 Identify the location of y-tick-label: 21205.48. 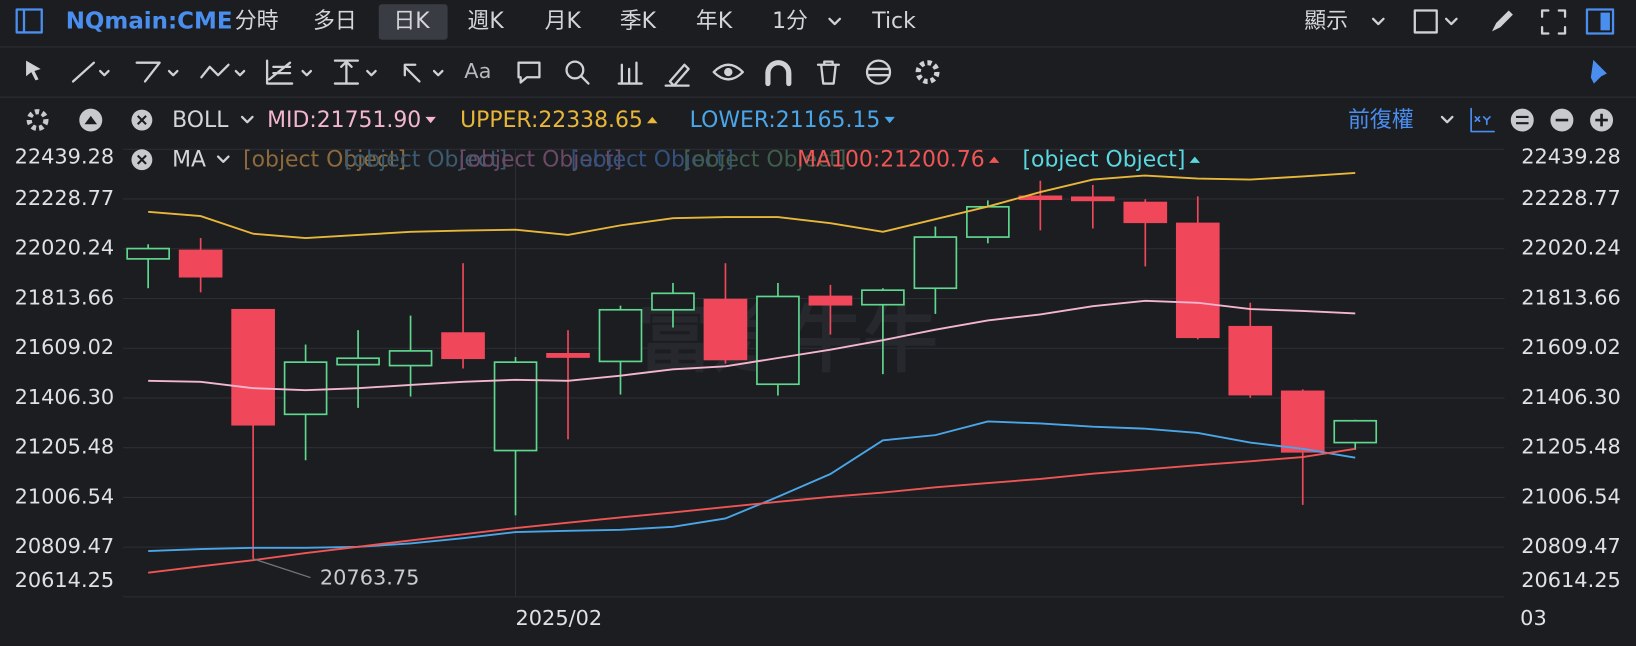
(1571, 447).